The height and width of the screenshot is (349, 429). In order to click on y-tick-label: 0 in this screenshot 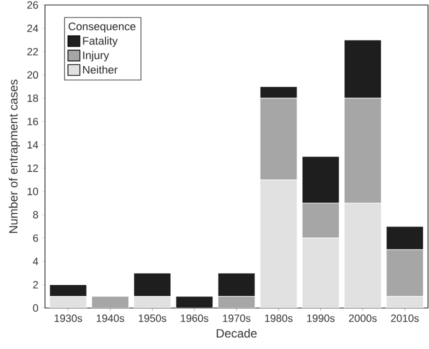, I will do `click(35, 308)`.